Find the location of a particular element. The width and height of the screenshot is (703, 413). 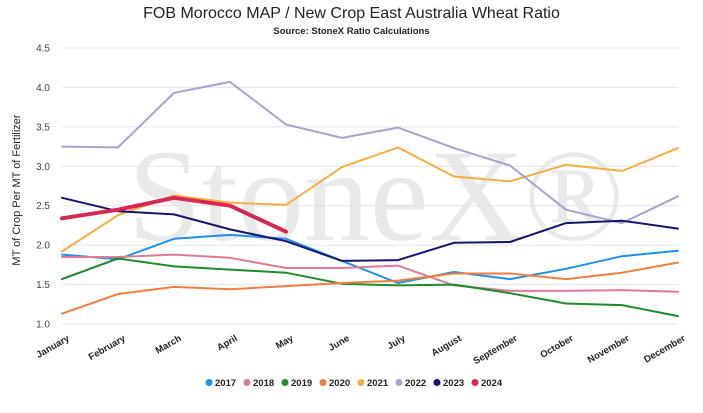

series-line-2017 is located at coordinates (370, 258).